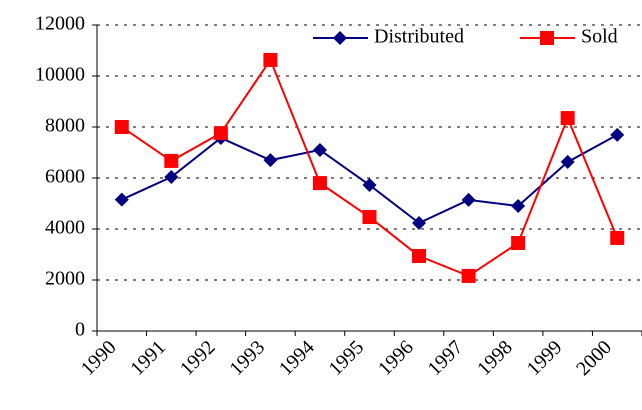 This screenshot has width=642, height=410. What do you see at coordinates (396, 358) in the screenshot?
I see `x-tick-label: 1996` at bounding box center [396, 358].